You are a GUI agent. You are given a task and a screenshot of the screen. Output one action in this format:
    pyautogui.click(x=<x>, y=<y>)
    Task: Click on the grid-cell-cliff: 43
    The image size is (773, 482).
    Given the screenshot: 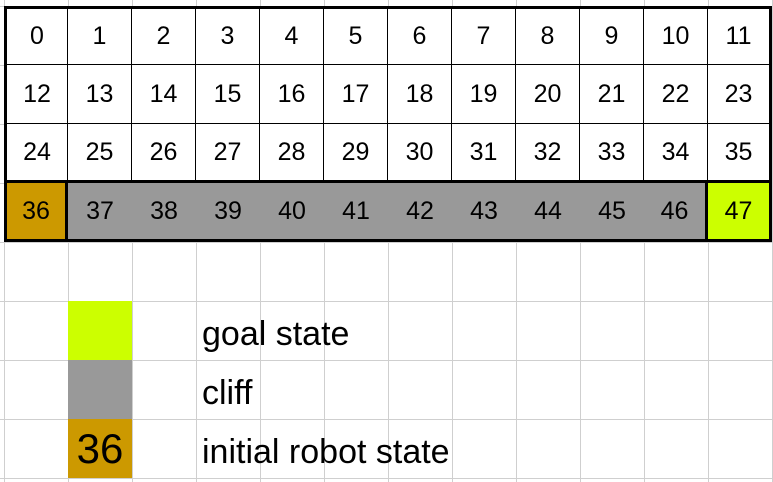 What is the action you would take?
    pyautogui.click(x=484, y=212)
    